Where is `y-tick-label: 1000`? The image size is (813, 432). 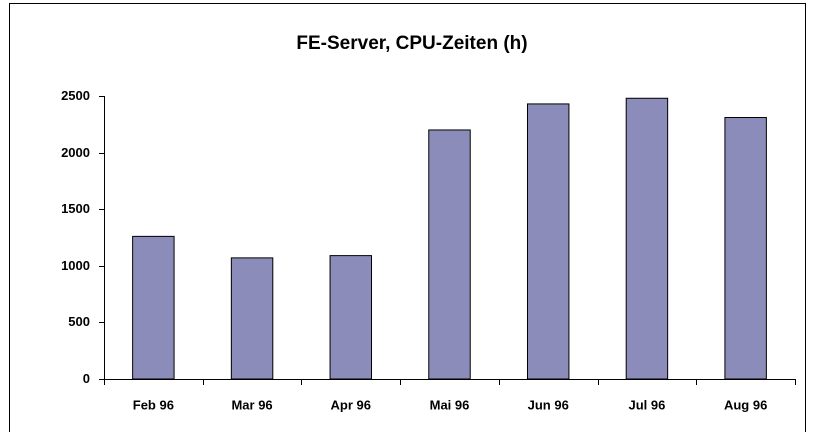
y-tick-label: 1000 is located at coordinates (75, 265).